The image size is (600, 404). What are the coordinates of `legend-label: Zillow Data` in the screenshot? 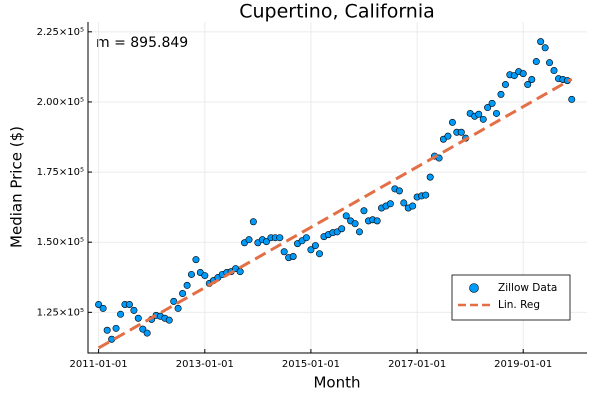 It's located at (527, 288).